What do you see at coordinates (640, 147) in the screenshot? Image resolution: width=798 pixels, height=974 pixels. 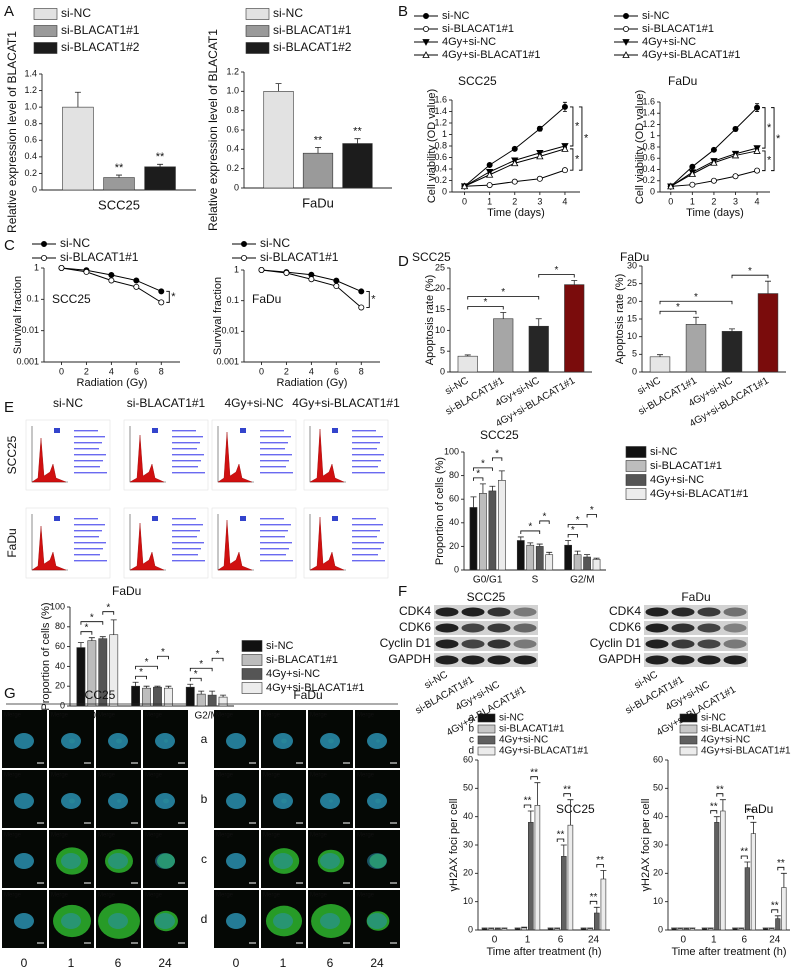 I see `y-axis-label: Cell viability (OD value)` at bounding box center [640, 147].